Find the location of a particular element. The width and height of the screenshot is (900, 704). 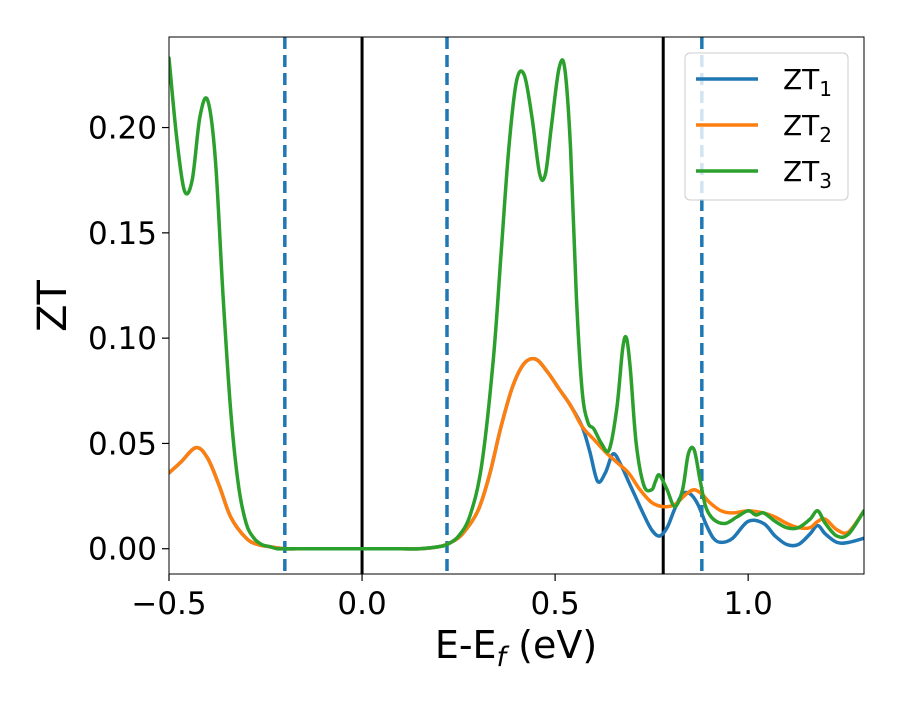

y-tick-label: 0.05 is located at coordinates (122, 444).